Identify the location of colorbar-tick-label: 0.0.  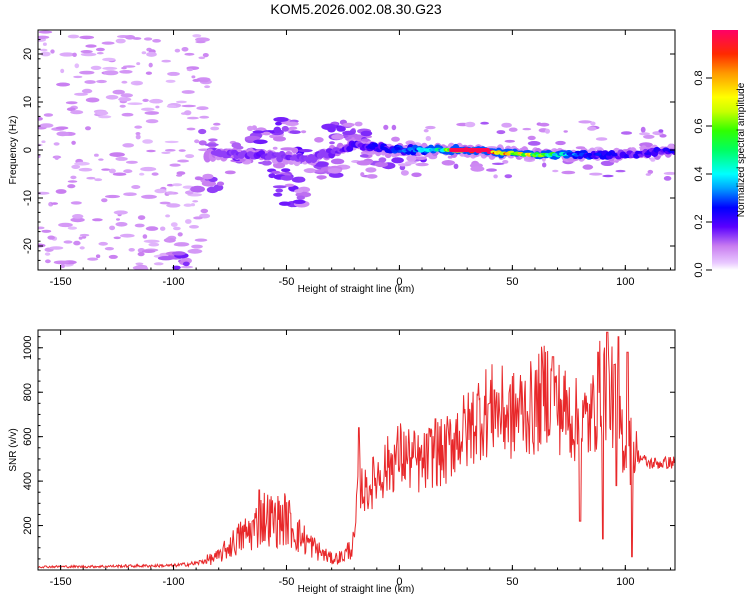
(699, 269).